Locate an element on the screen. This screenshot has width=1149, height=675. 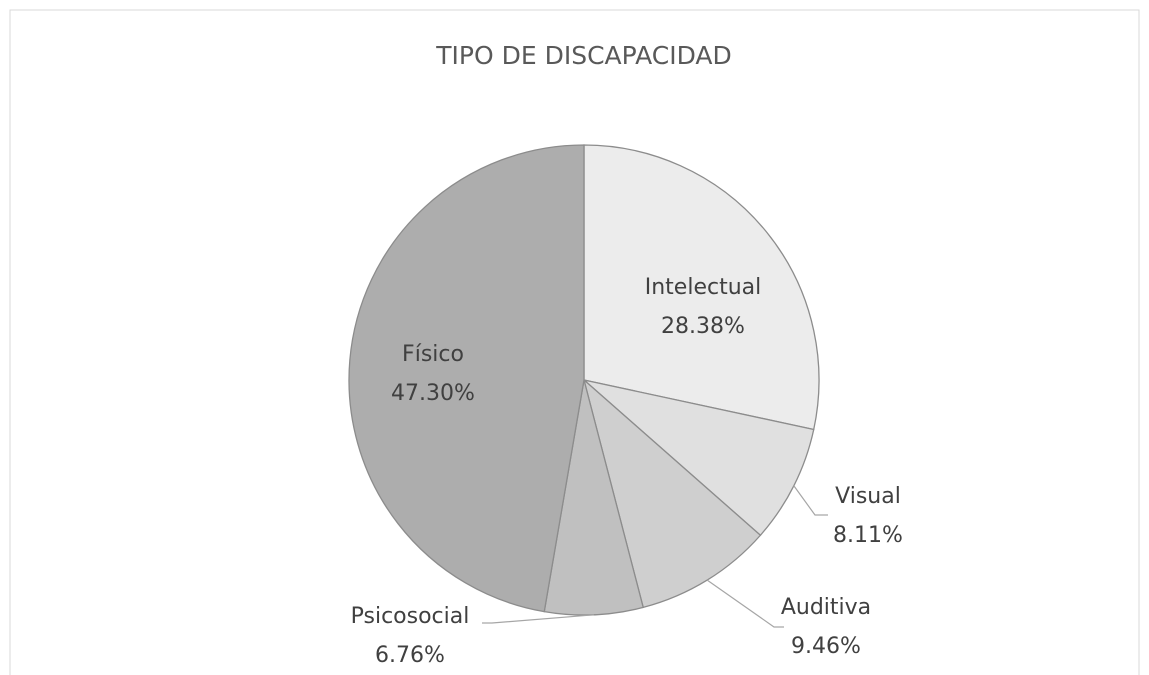
data-label-value: 8.11% is located at coordinates (868, 535).